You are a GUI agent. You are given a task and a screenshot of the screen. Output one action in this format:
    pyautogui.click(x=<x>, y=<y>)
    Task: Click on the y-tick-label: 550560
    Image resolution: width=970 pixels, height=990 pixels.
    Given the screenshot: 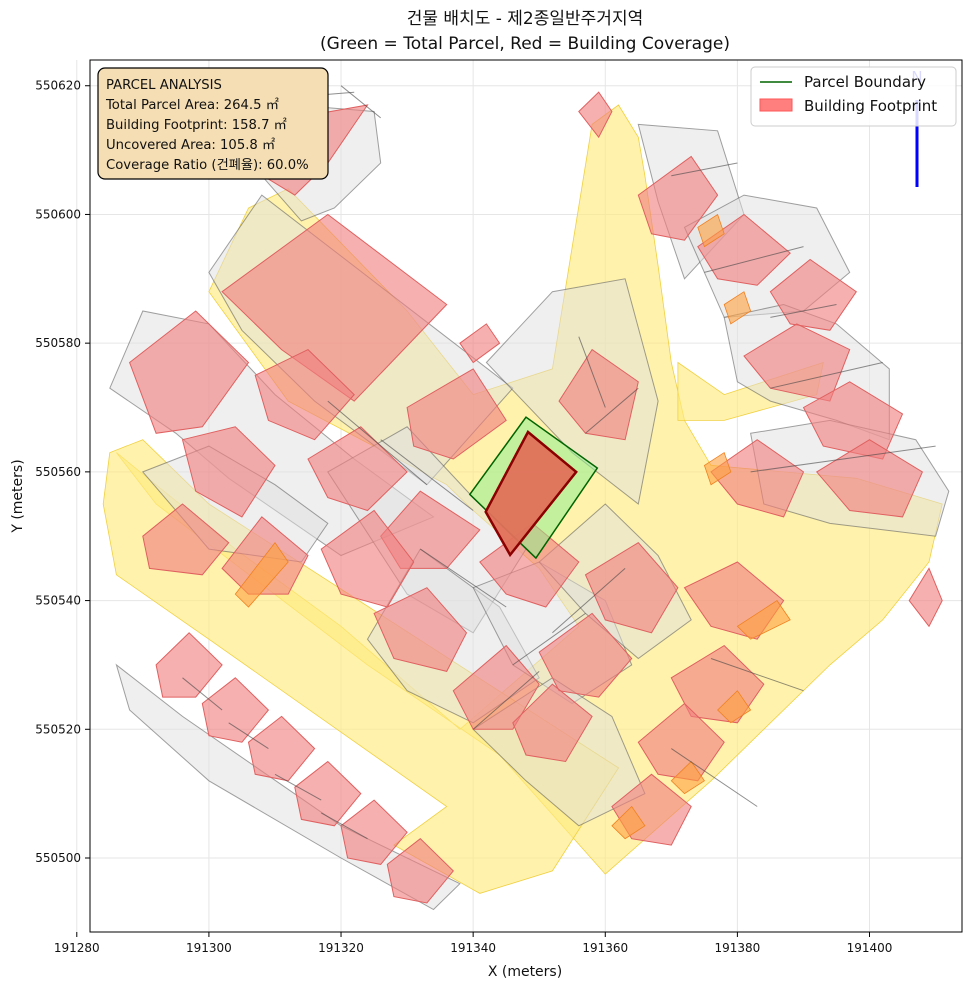 What is the action you would take?
    pyautogui.click(x=58, y=472)
    